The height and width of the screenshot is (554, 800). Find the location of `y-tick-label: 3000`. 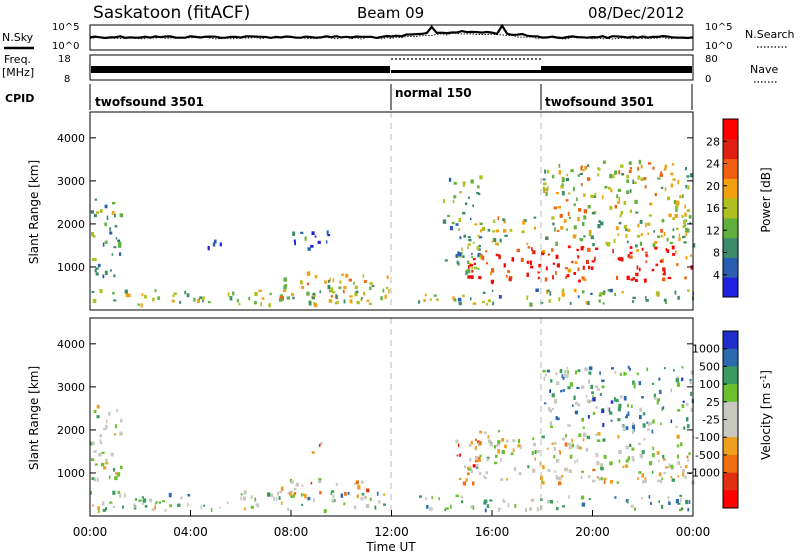

y-tick-label: 3000 is located at coordinates (71, 387).